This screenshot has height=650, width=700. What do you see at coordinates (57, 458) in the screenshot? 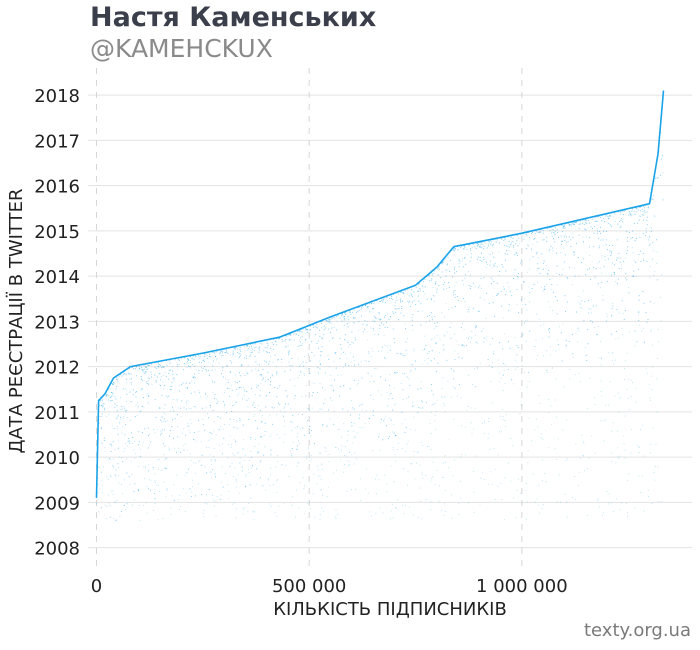
I see `y-tick-label: 2010` at bounding box center [57, 458].